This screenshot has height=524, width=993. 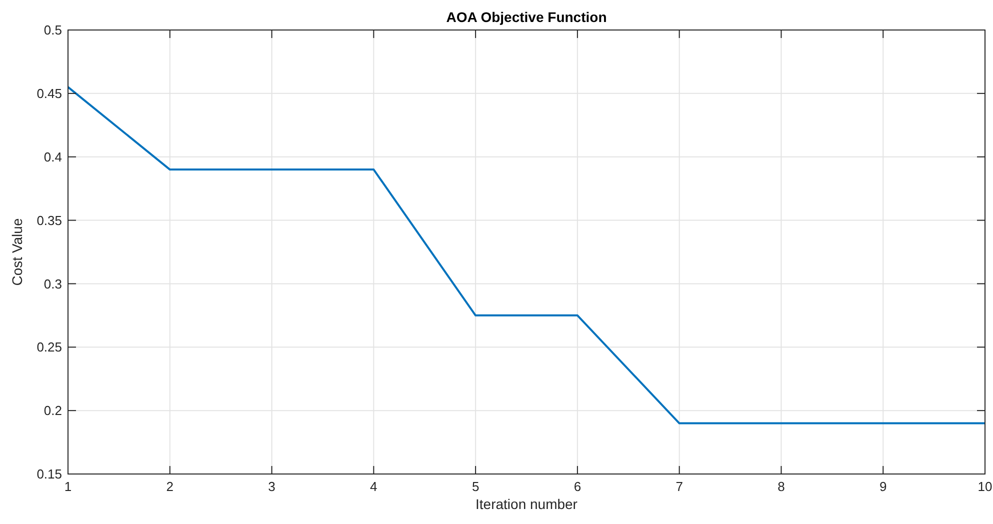 What do you see at coordinates (781, 486) in the screenshot?
I see `x-tick-label: 8` at bounding box center [781, 486].